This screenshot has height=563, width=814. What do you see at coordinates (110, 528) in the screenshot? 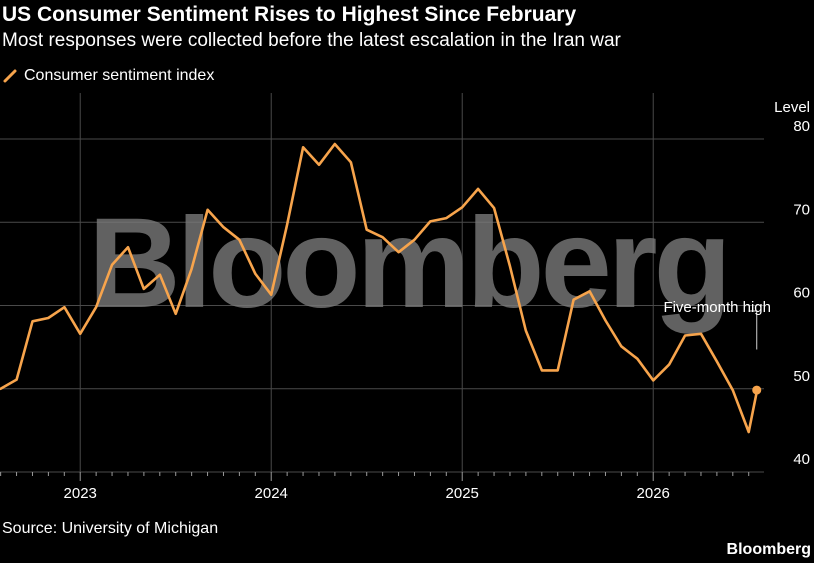
I see `source-note: Source: University of Michigan` at bounding box center [110, 528].